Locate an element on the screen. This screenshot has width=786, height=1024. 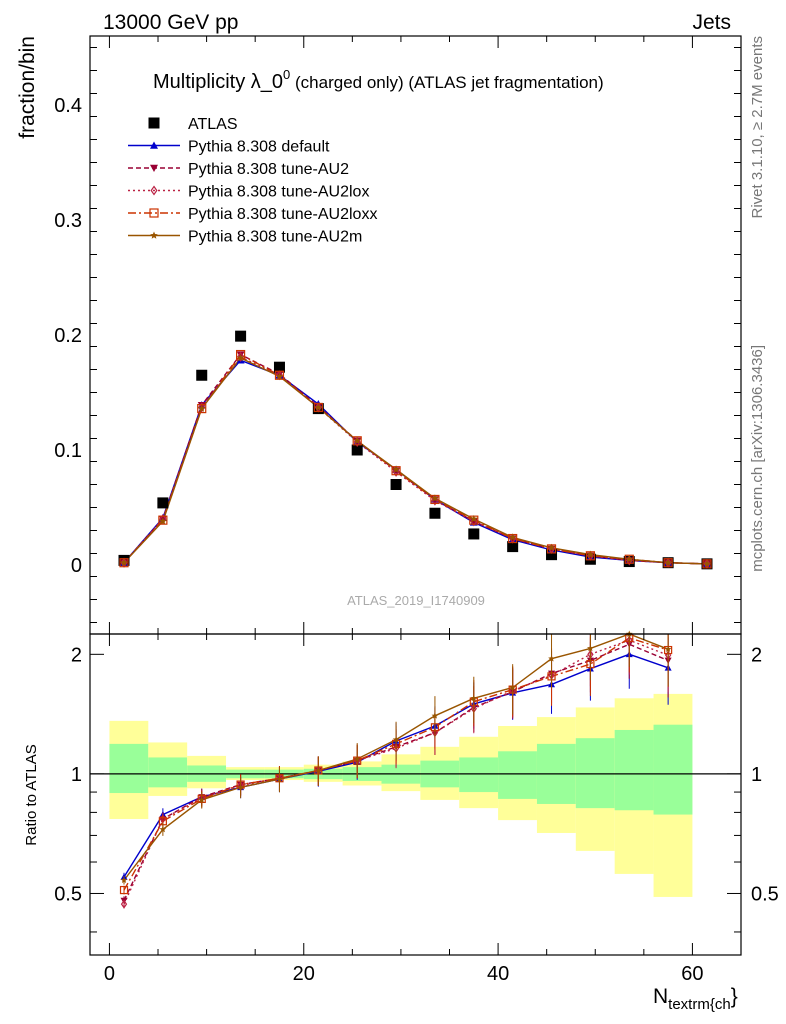
series-line-main is located at coordinates (415, 462).